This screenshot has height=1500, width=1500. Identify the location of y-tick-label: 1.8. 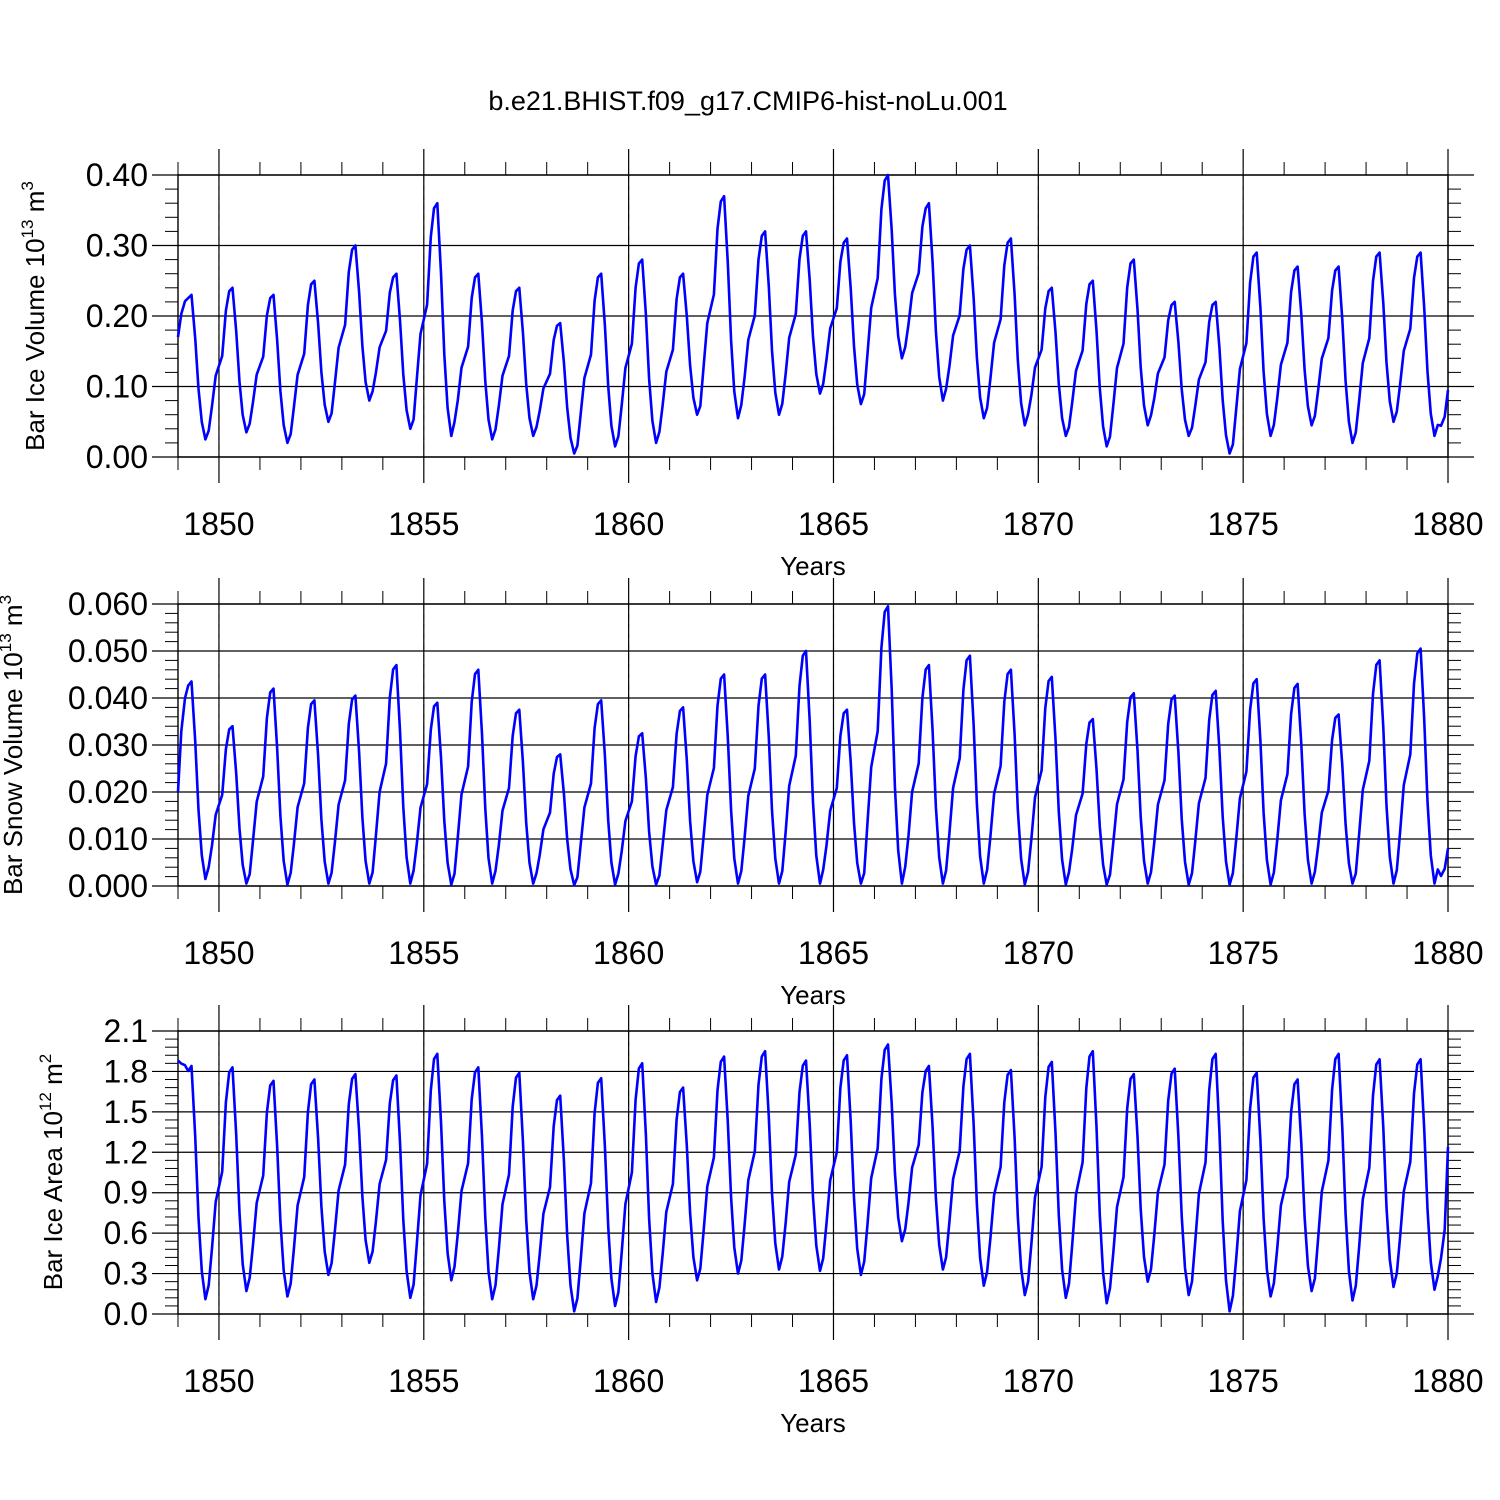
(126, 1071).